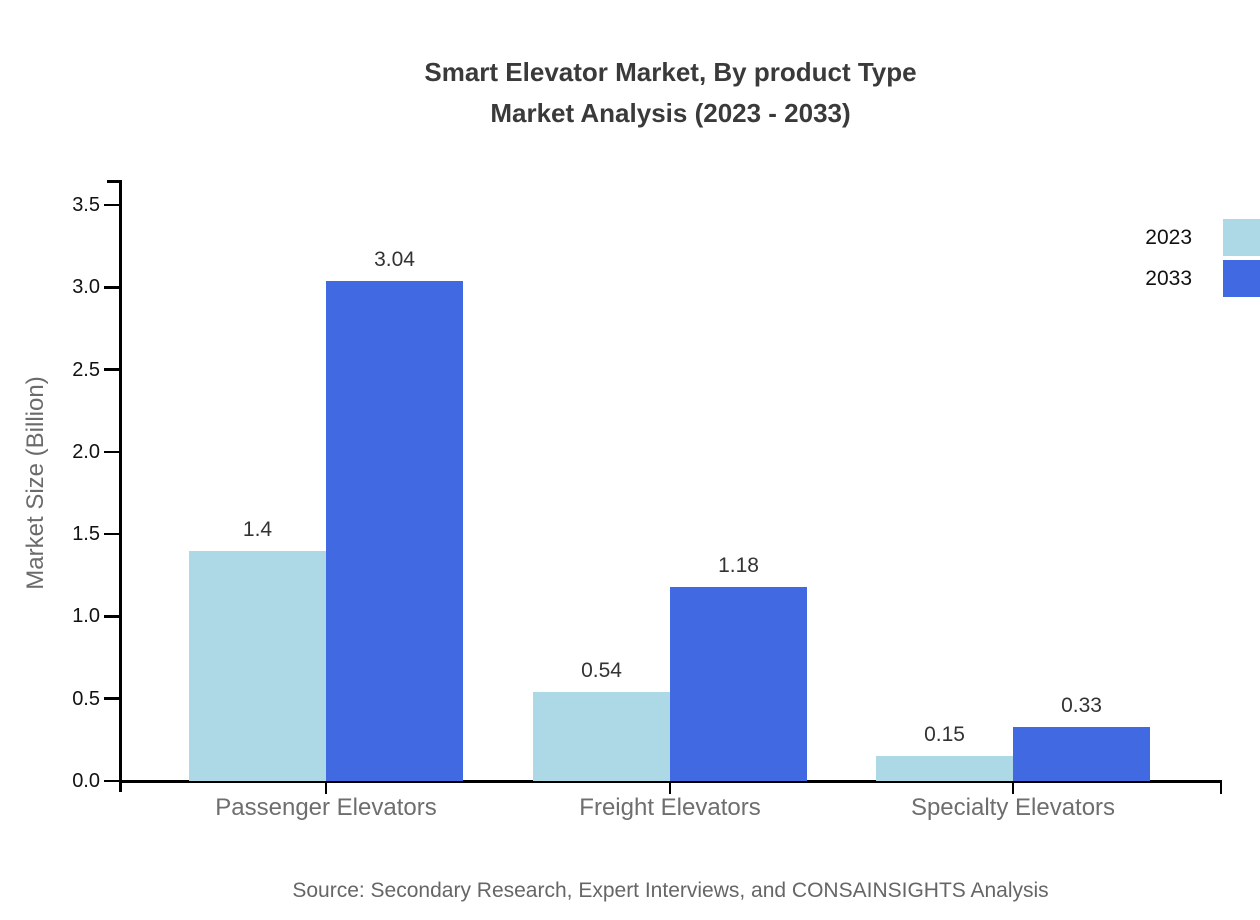  What do you see at coordinates (86, 781) in the screenshot?
I see `y-axis-tick-label: 0.0` at bounding box center [86, 781].